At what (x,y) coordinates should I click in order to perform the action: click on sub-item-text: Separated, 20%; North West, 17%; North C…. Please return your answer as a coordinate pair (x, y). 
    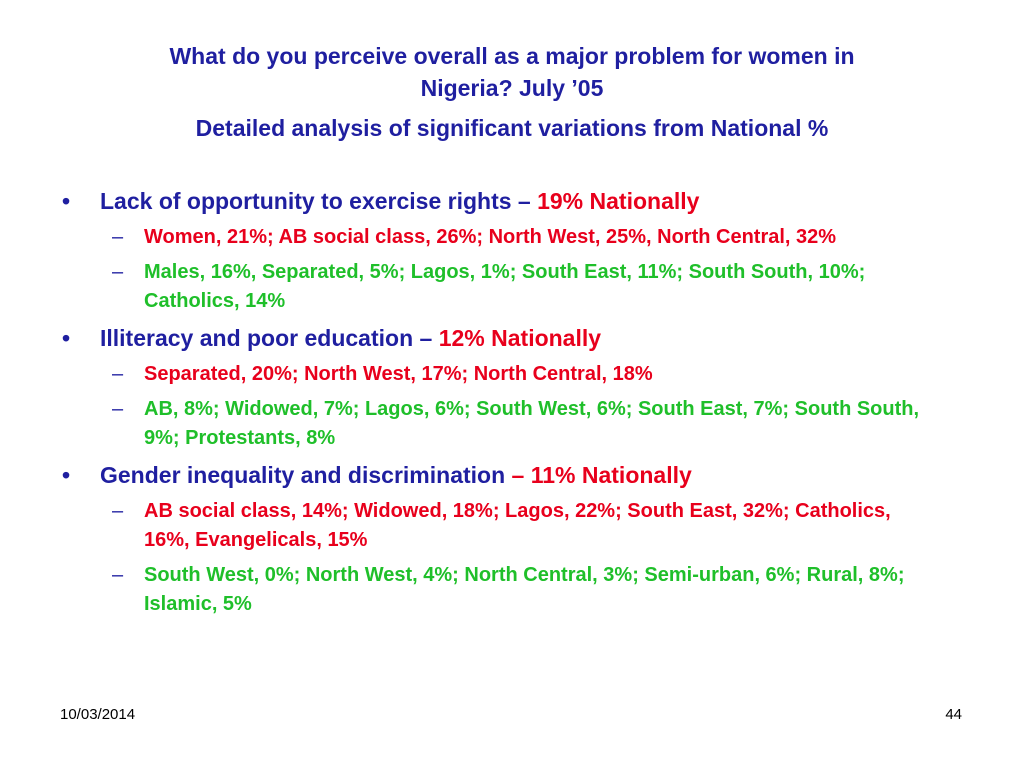
    Looking at the image, I should click on (398, 374).